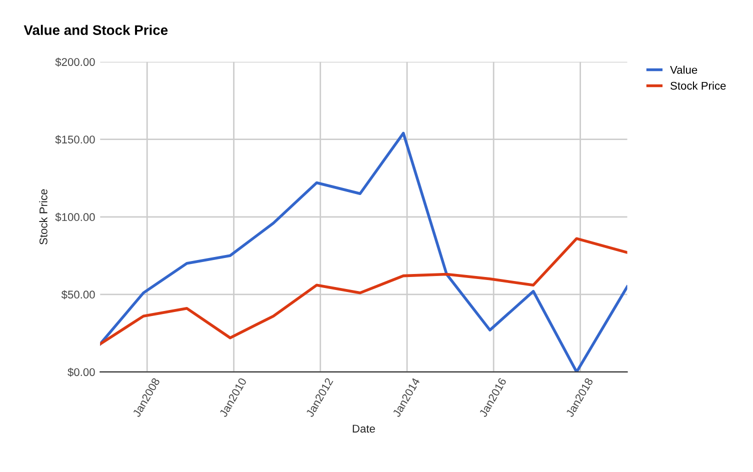 The image size is (753, 472). I want to click on y-tick-label: $50.00, so click(78, 295).